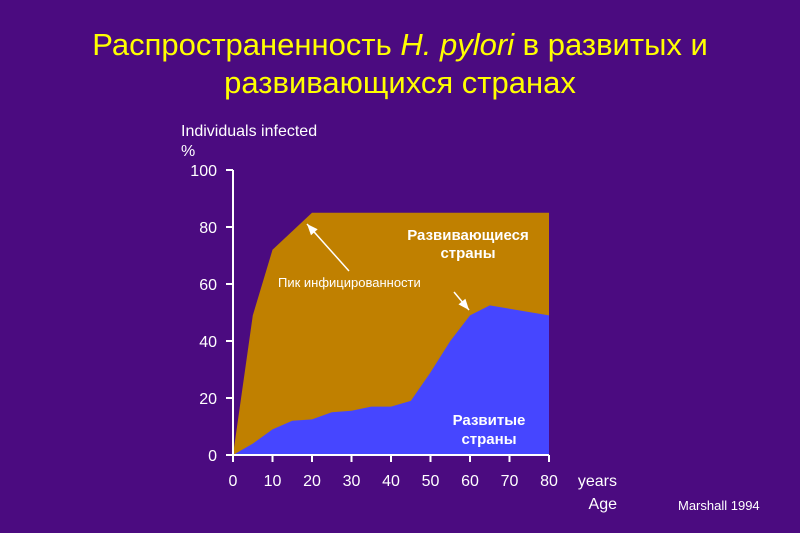 This screenshot has height=533, width=800. What do you see at coordinates (400, 82) in the screenshot?
I see `title-line-2: развивающихся странах` at bounding box center [400, 82].